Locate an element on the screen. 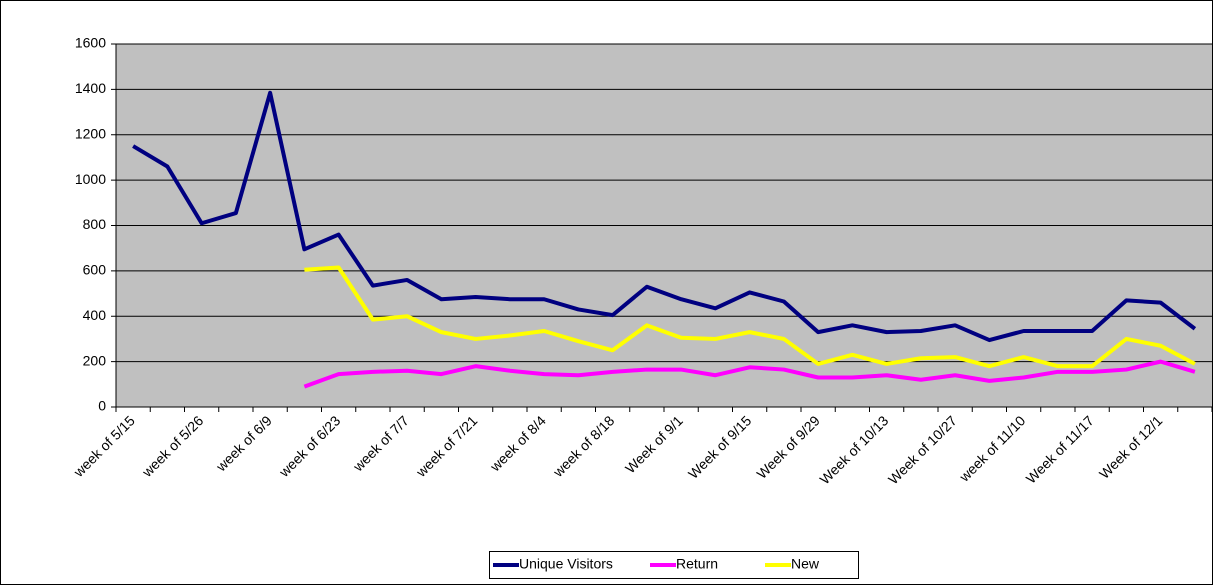 This screenshot has width=1214, height=586. y-tick-label: 1600 is located at coordinates (90, 43).